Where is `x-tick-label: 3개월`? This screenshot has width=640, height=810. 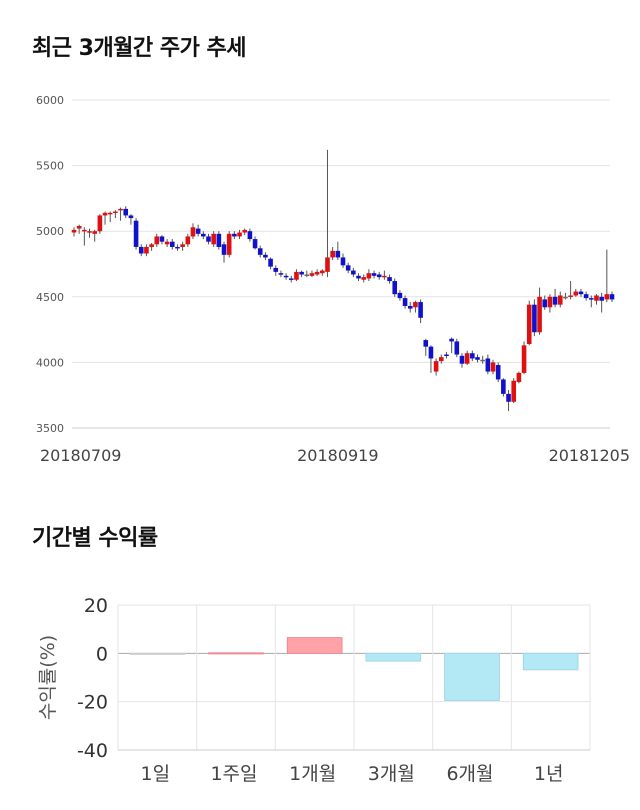
x-tick-label: 3개월 is located at coordinates (391, 774).